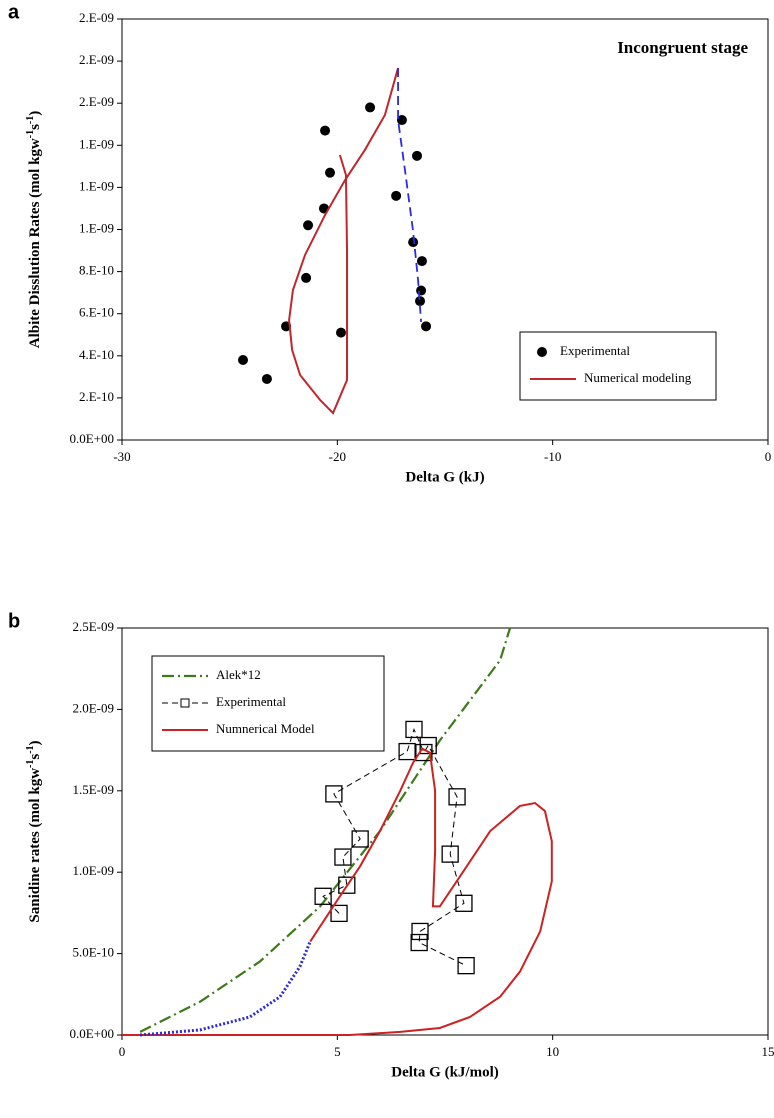 The image size is (774, 1118). I want to click on x-tick-label: -30, so click(121, 456).